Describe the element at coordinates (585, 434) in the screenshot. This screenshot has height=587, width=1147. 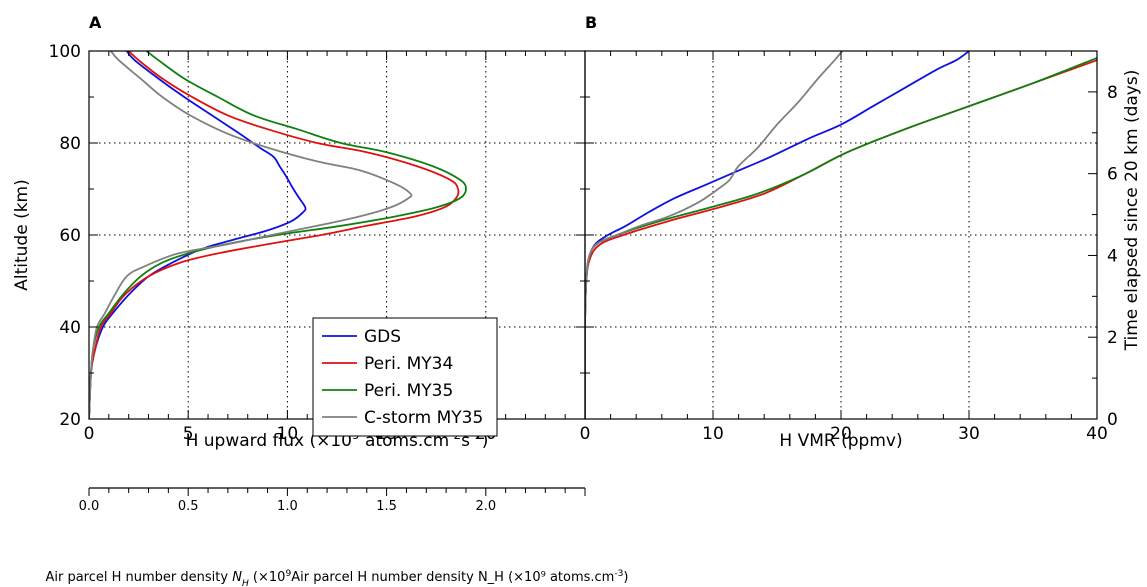
I see `panel-b-x-tick-label: 0` at that location.